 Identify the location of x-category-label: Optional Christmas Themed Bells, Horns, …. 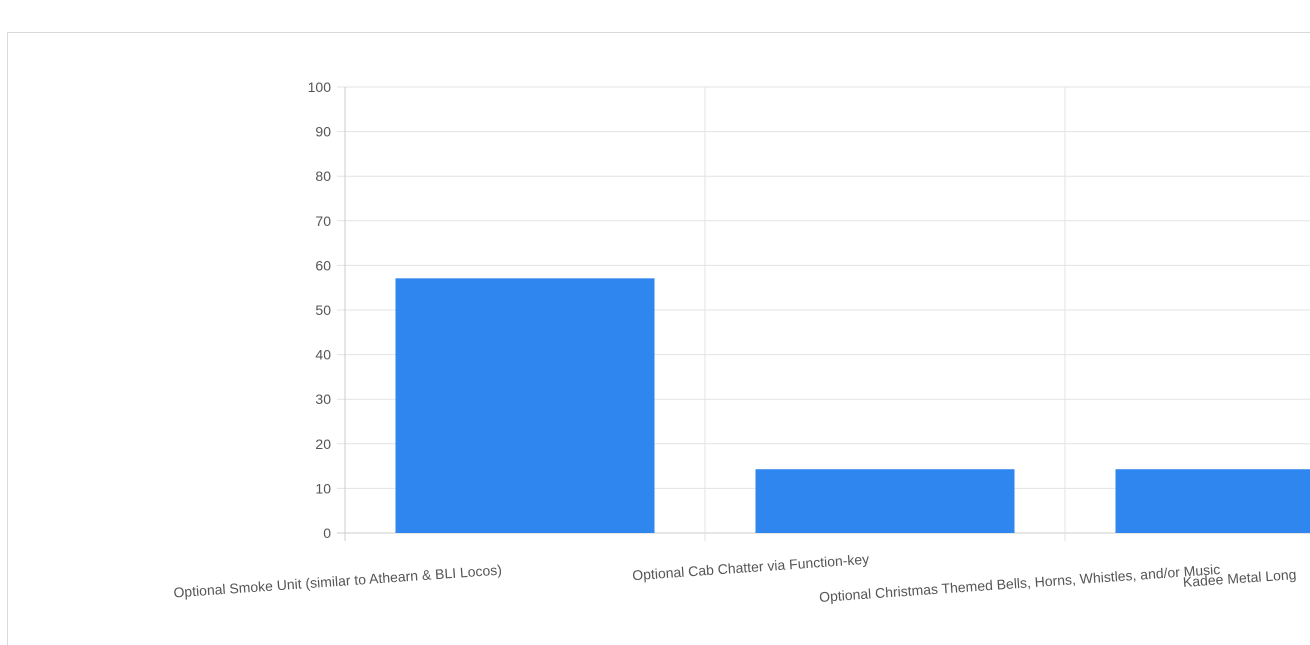
(1020, 583).